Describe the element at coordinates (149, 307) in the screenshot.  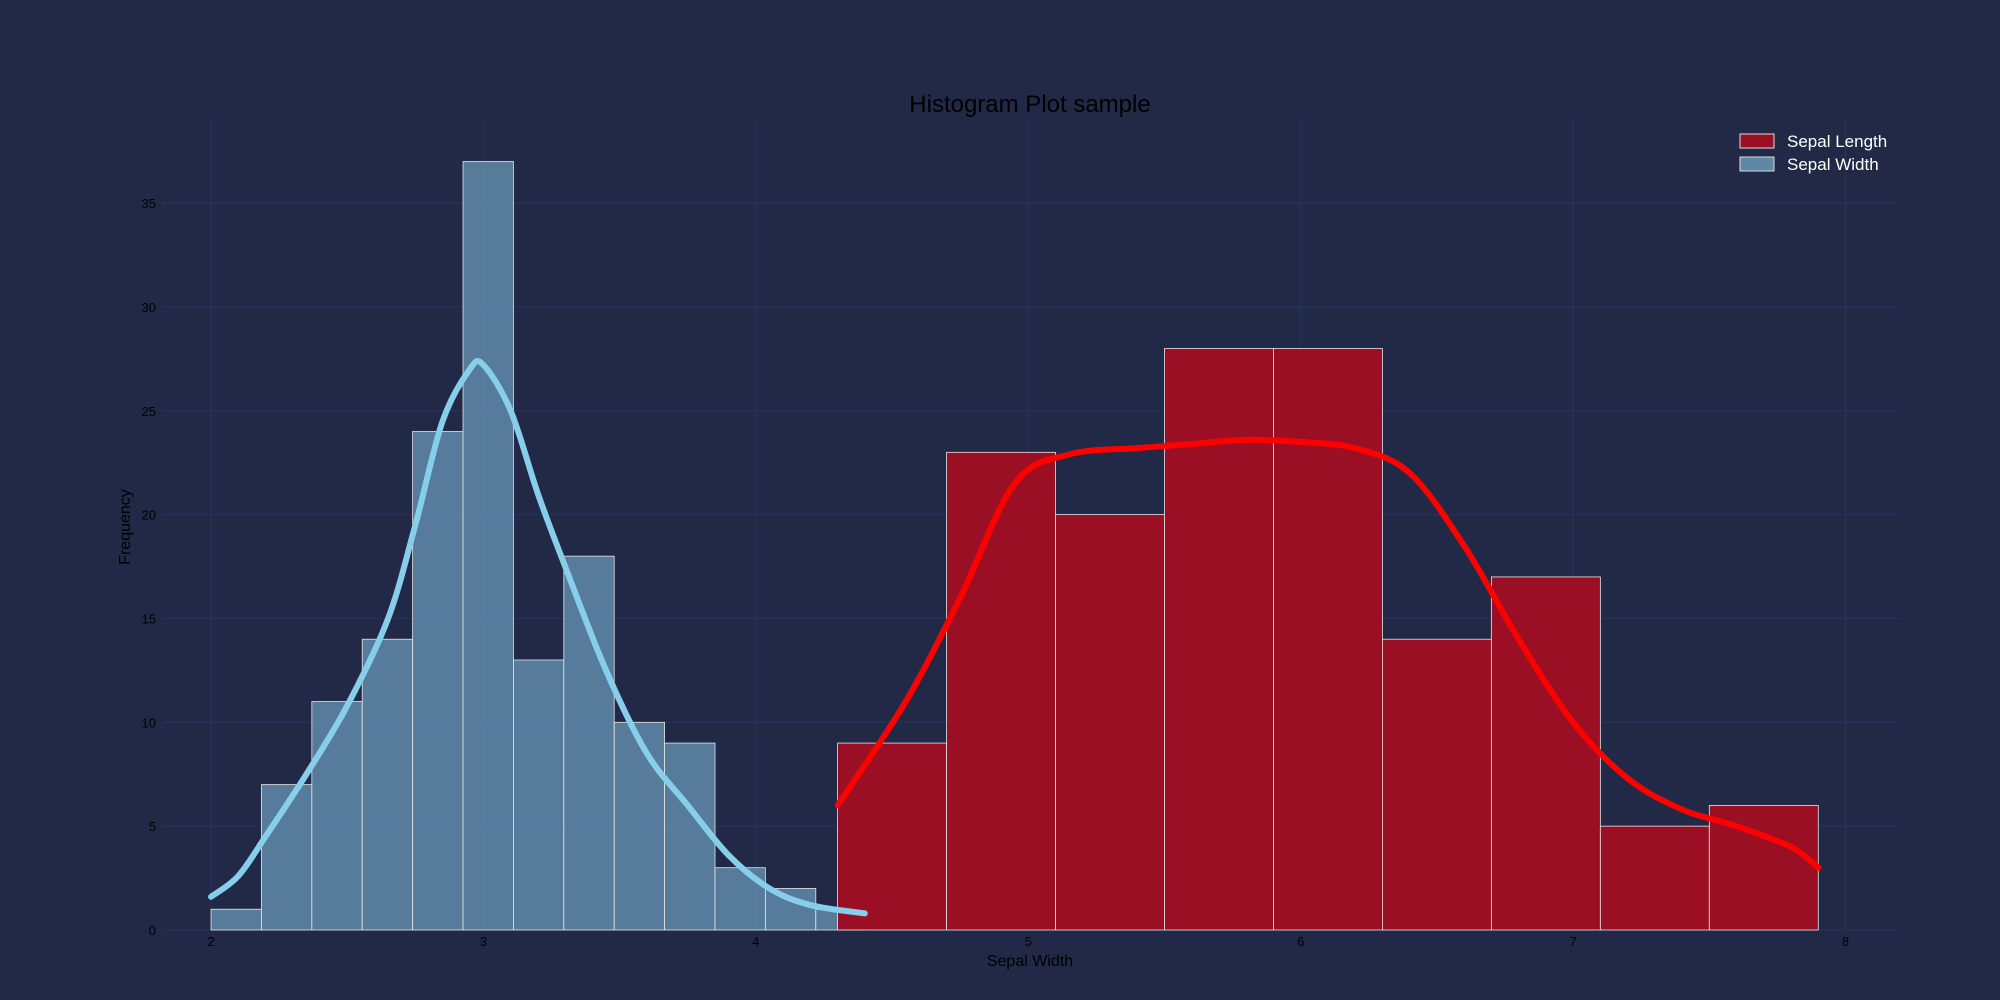
I see `y-tick-label: 30` at that location.